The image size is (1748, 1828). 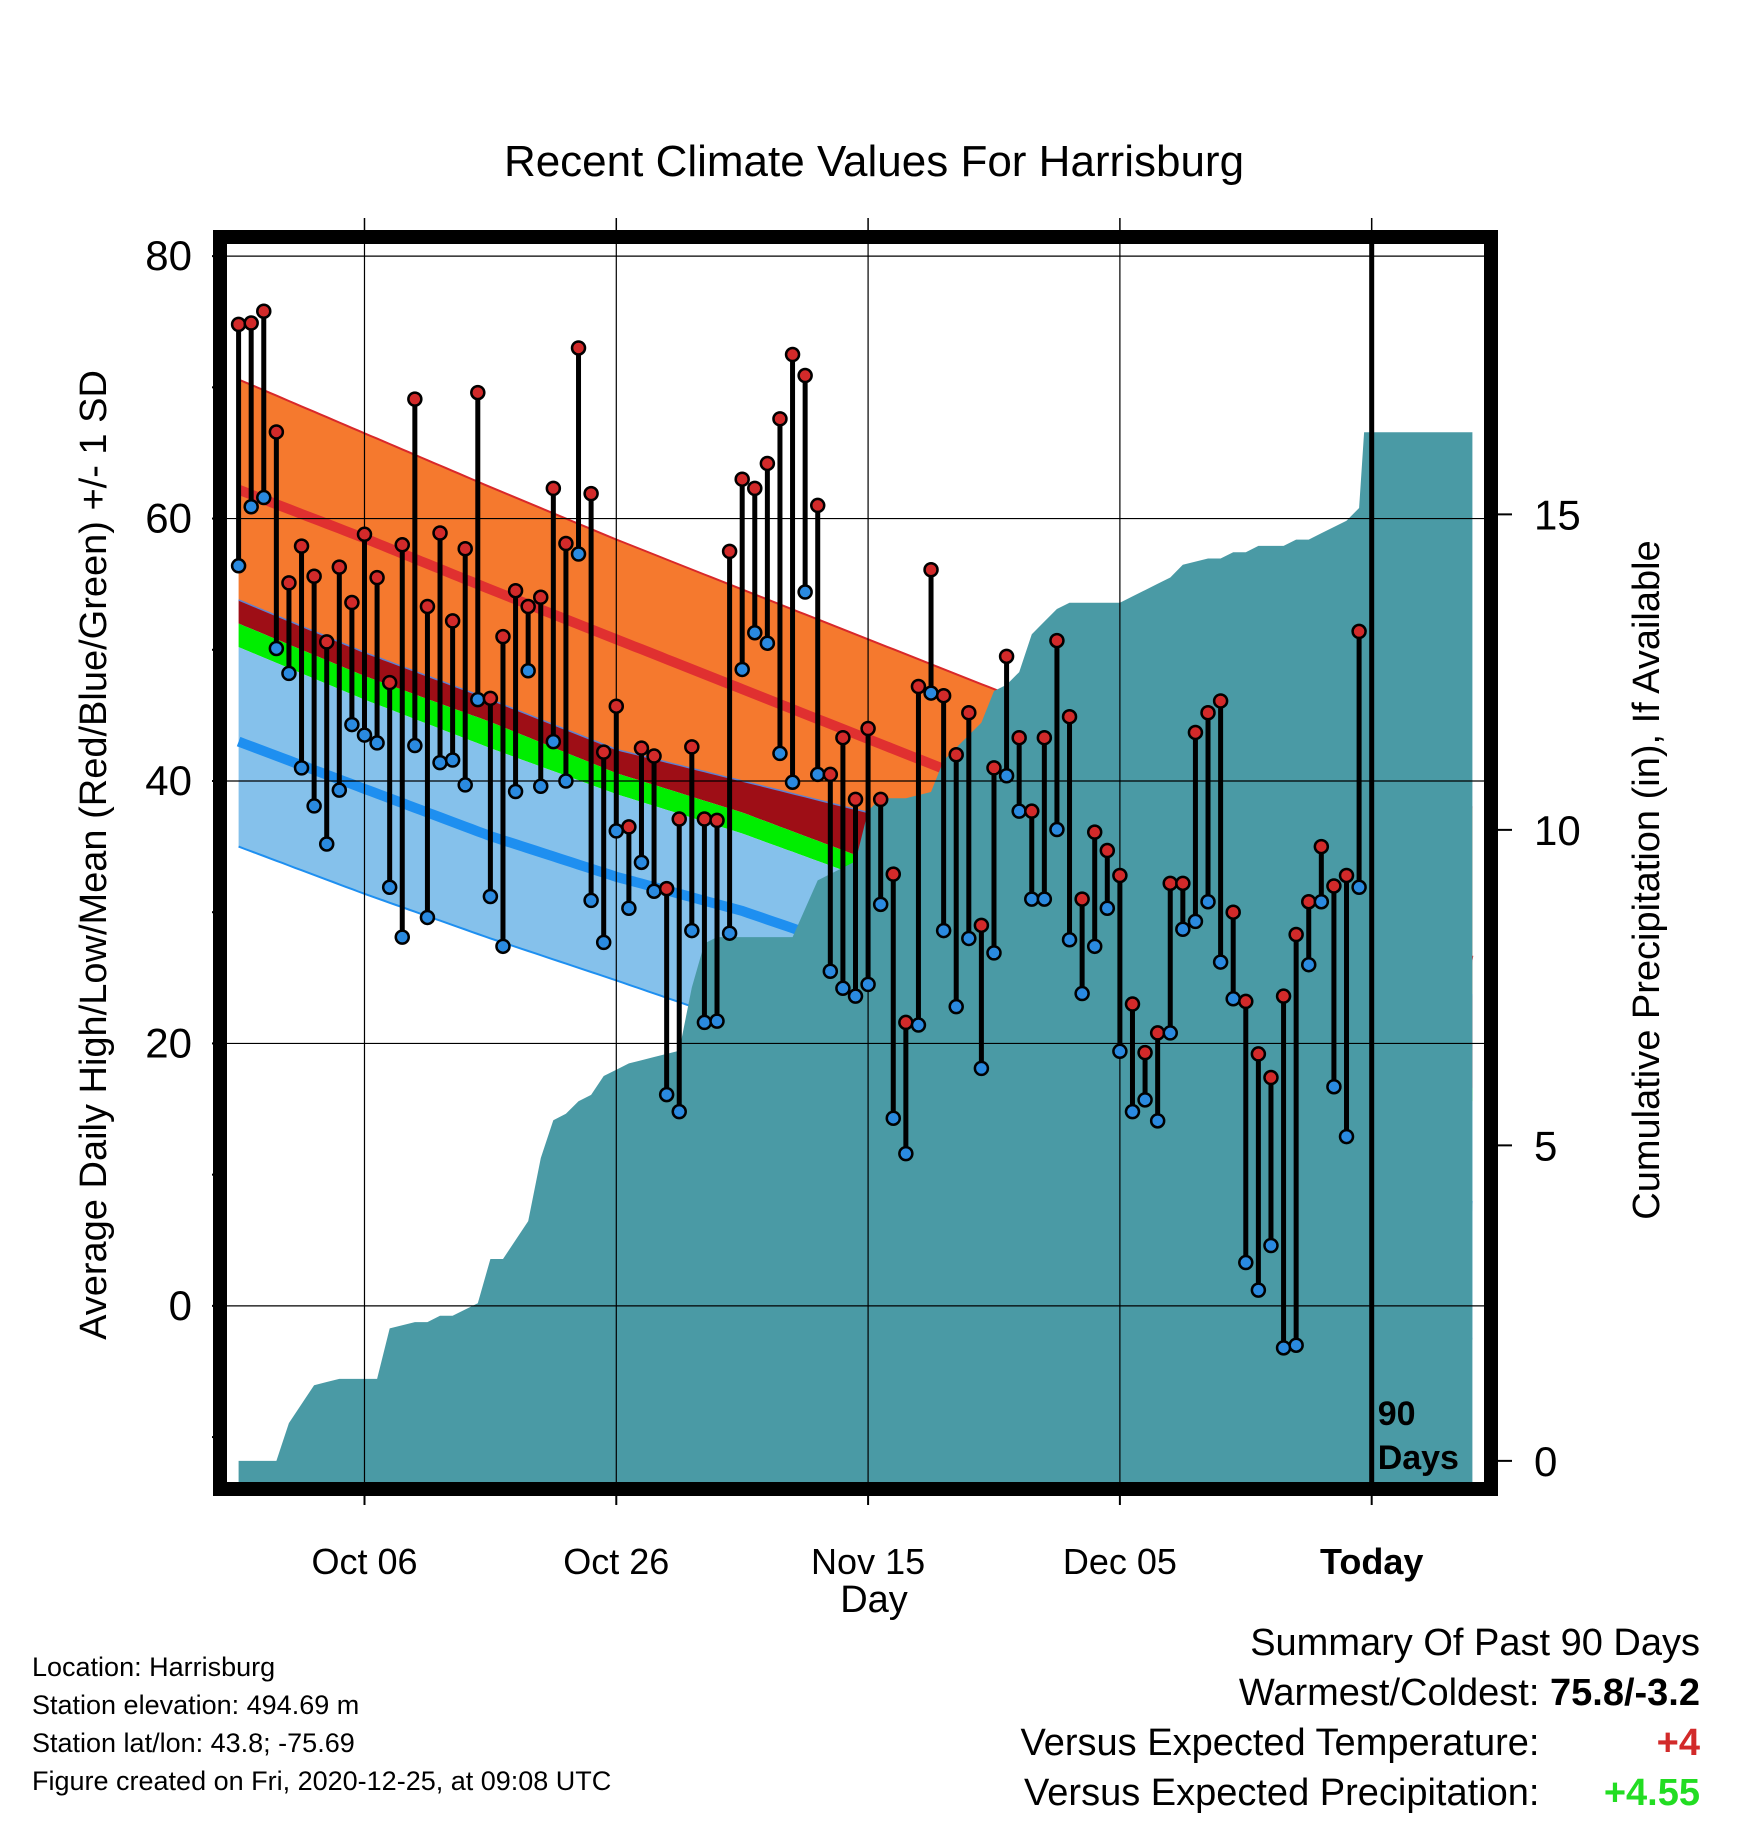 I want to click on today-label-number: 90, so click(x=1397, y=1414).